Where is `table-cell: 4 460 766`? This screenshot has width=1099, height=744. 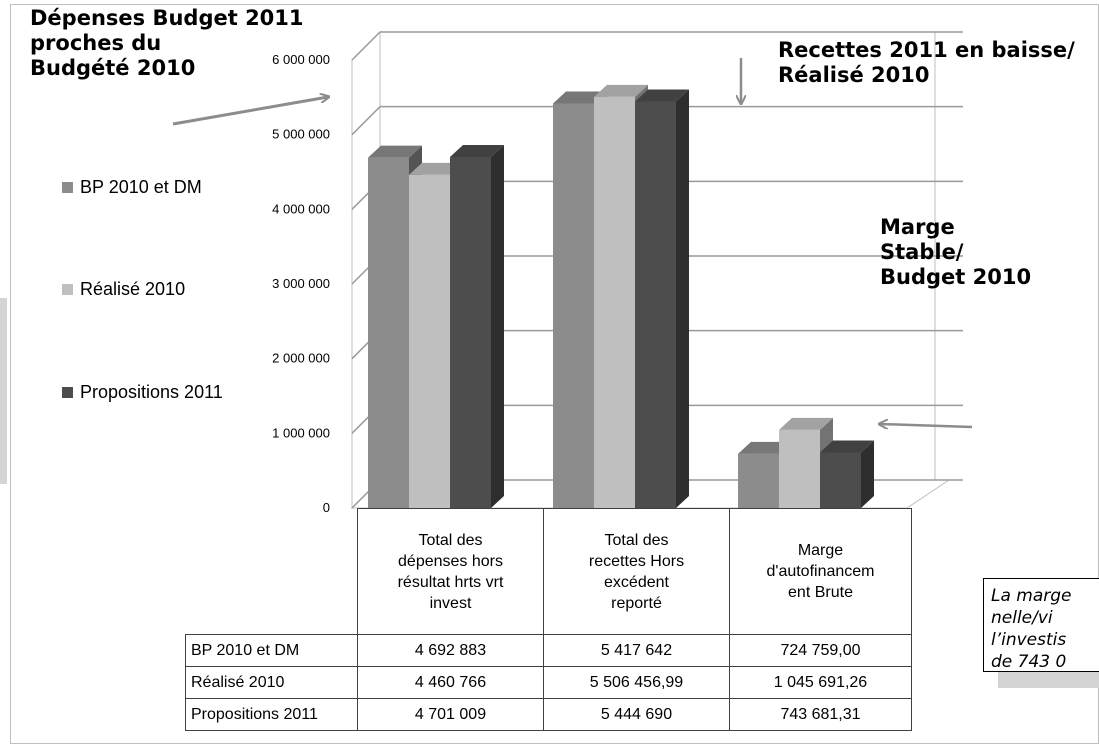 table-cell: 4 460 766 is located at coordinates (451, 683).